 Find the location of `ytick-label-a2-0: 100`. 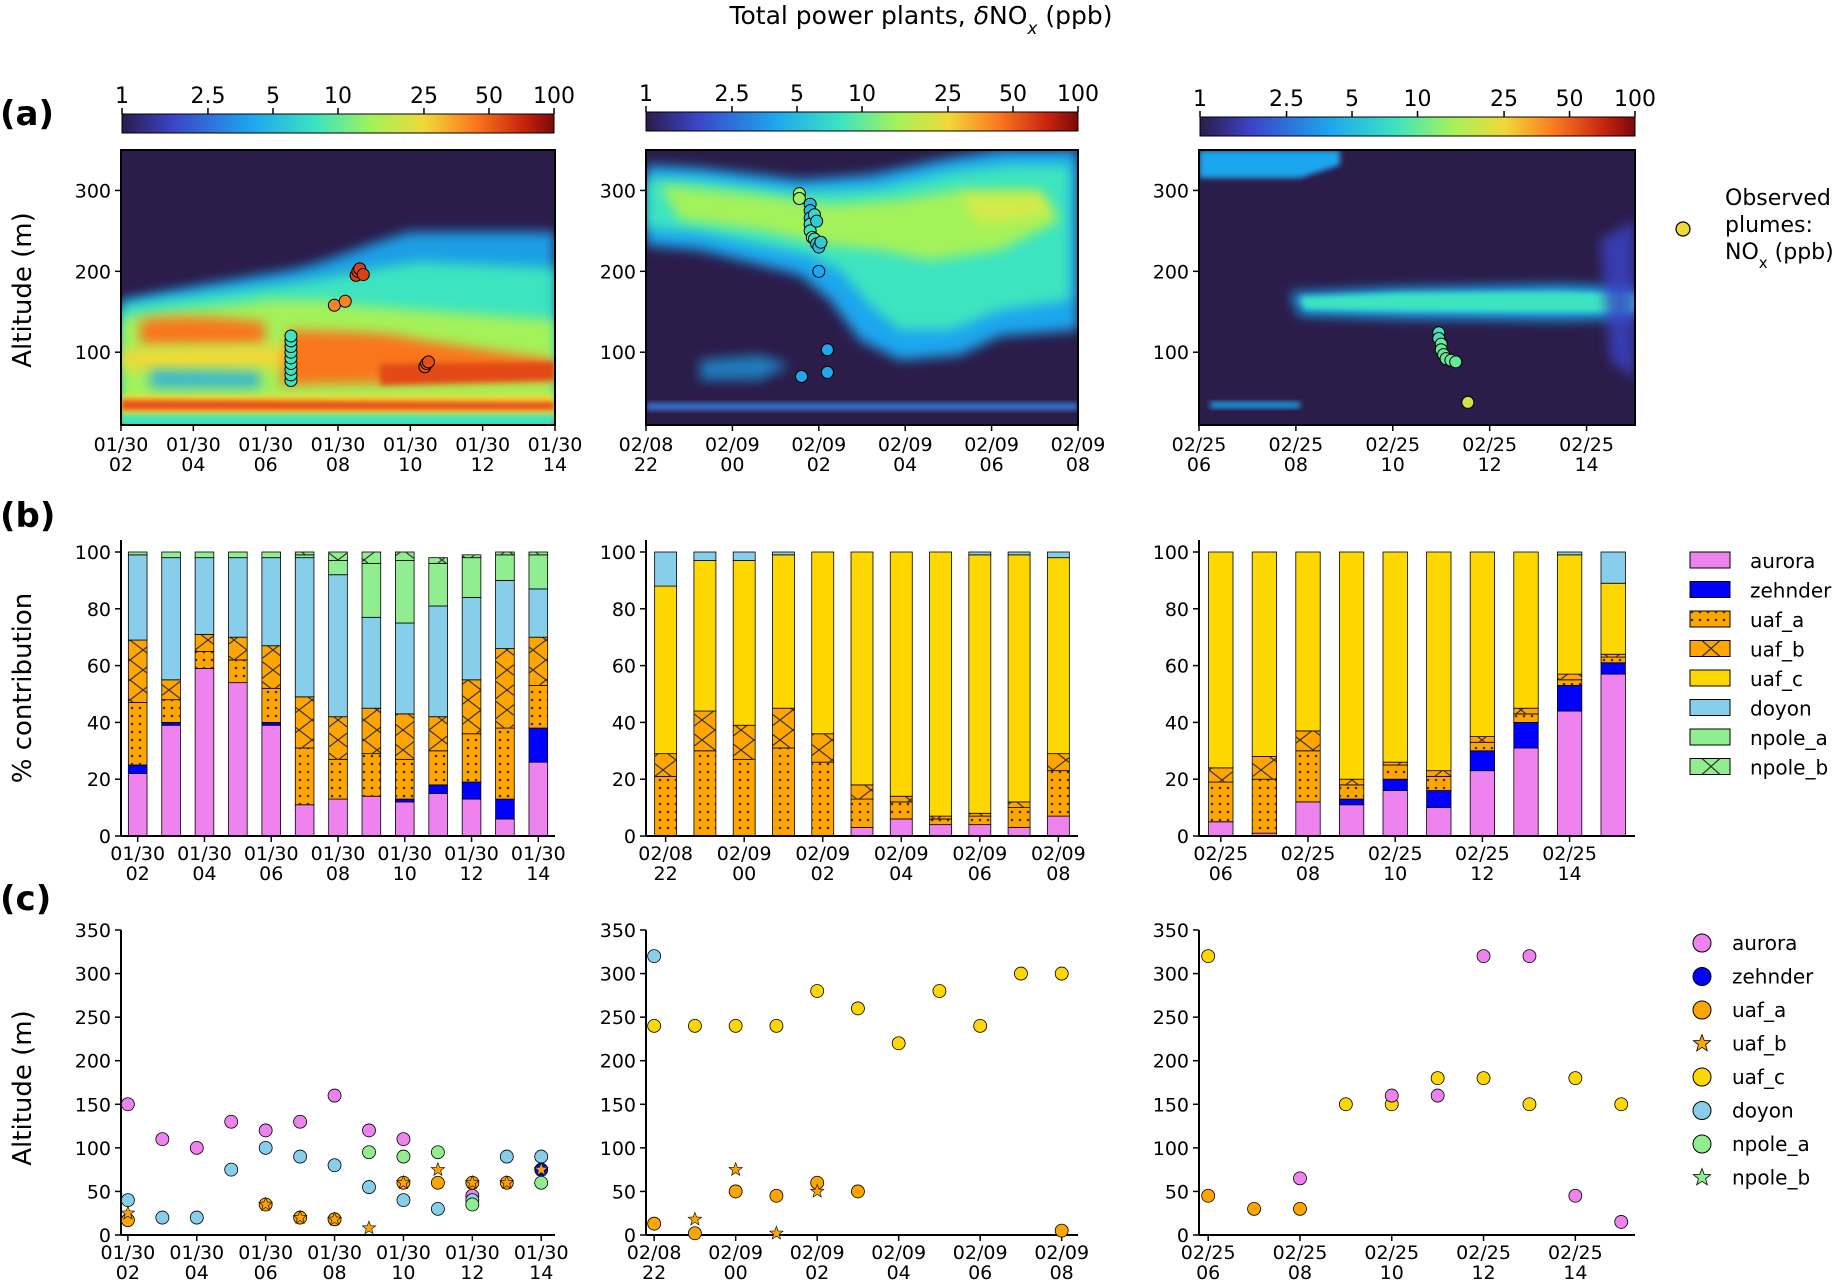

ytick-label-a2-0: 100 is located at coordinates (618, 353).